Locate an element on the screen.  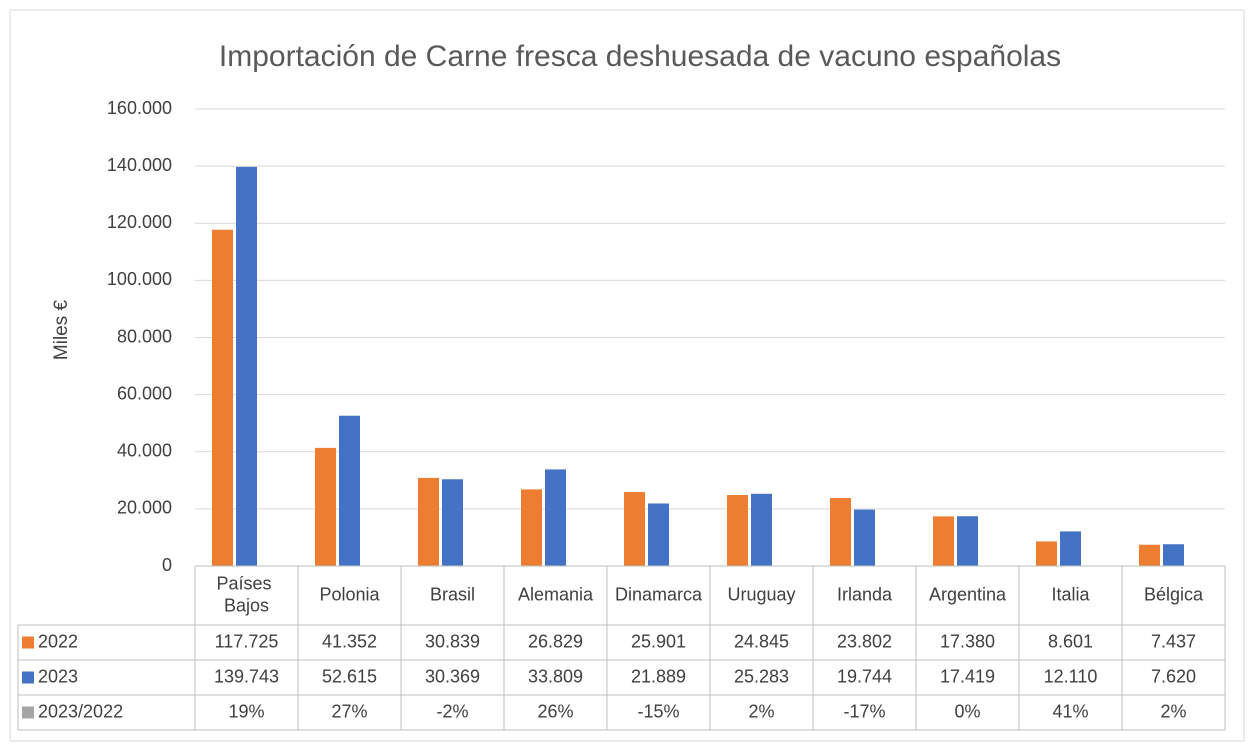
data-table-cell: 23.802 is located at coordinates (864, 641).